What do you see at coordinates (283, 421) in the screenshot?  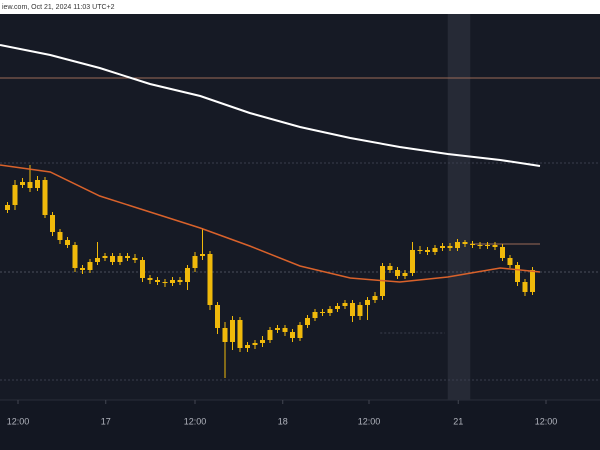 I see `x-tick-label: 18` at bounding box center [283, 421].